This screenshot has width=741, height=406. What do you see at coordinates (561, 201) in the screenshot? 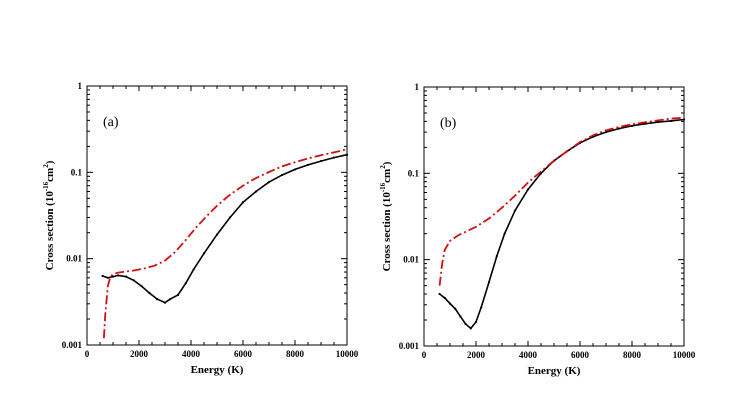
I see `series-dashdot-line` at bounding box center [561, 201].